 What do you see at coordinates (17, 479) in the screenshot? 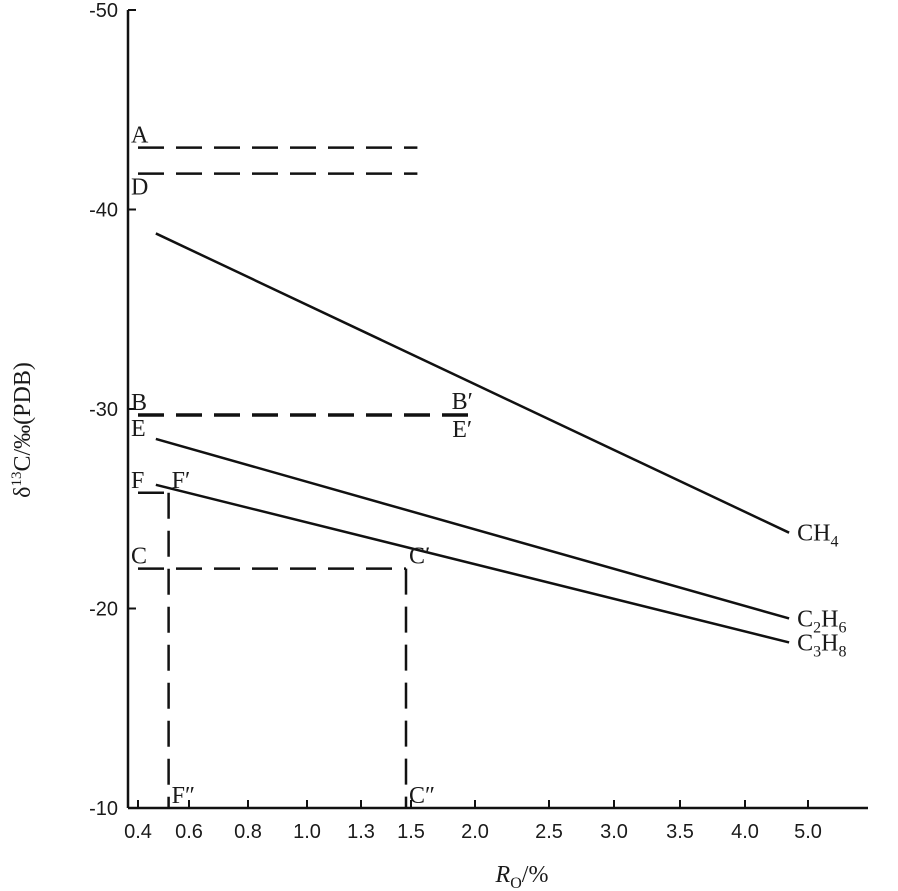
I see `y-axis-title-superscript: 13` at bounding box center [17, 479].